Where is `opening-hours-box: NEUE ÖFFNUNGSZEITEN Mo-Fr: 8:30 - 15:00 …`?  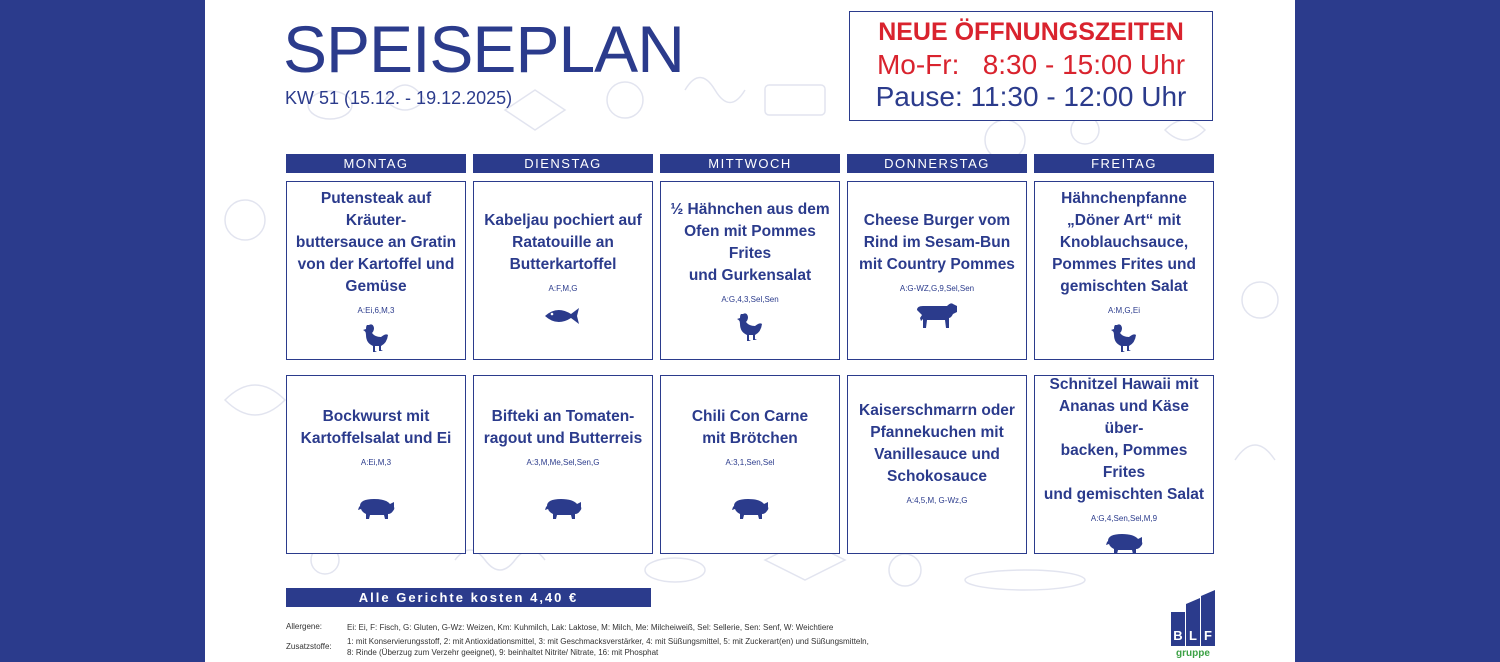 opening-hours-box: NEUE ÖFFNUNGSZEITEN Mo-Fr: 8:30 - 15:00 … is located at coordinates (1031, 66).